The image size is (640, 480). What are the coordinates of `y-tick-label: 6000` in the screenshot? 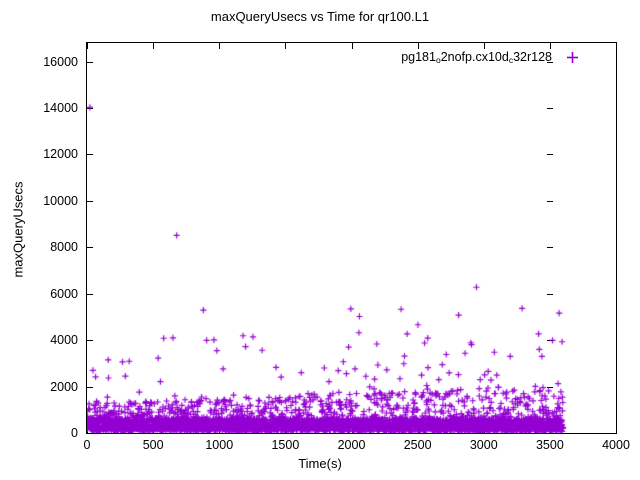 It's located at (64, 293).